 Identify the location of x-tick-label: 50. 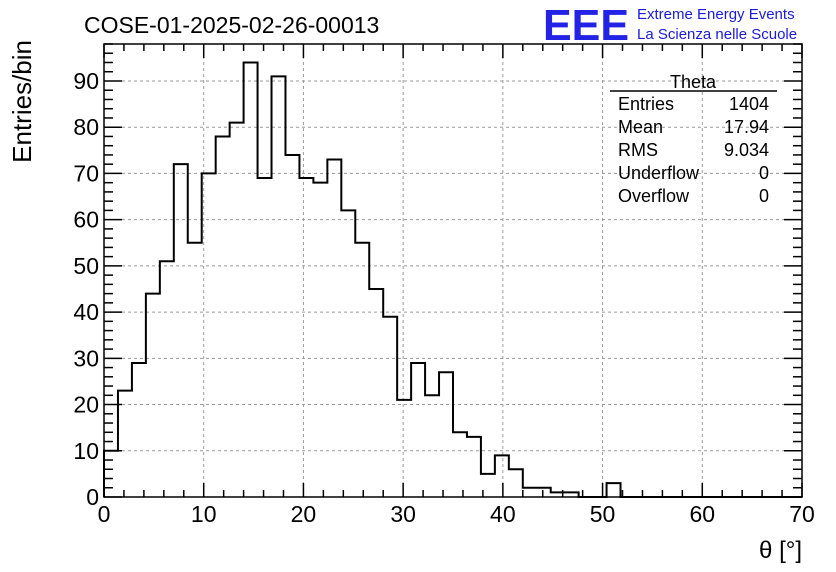
(603, 514).